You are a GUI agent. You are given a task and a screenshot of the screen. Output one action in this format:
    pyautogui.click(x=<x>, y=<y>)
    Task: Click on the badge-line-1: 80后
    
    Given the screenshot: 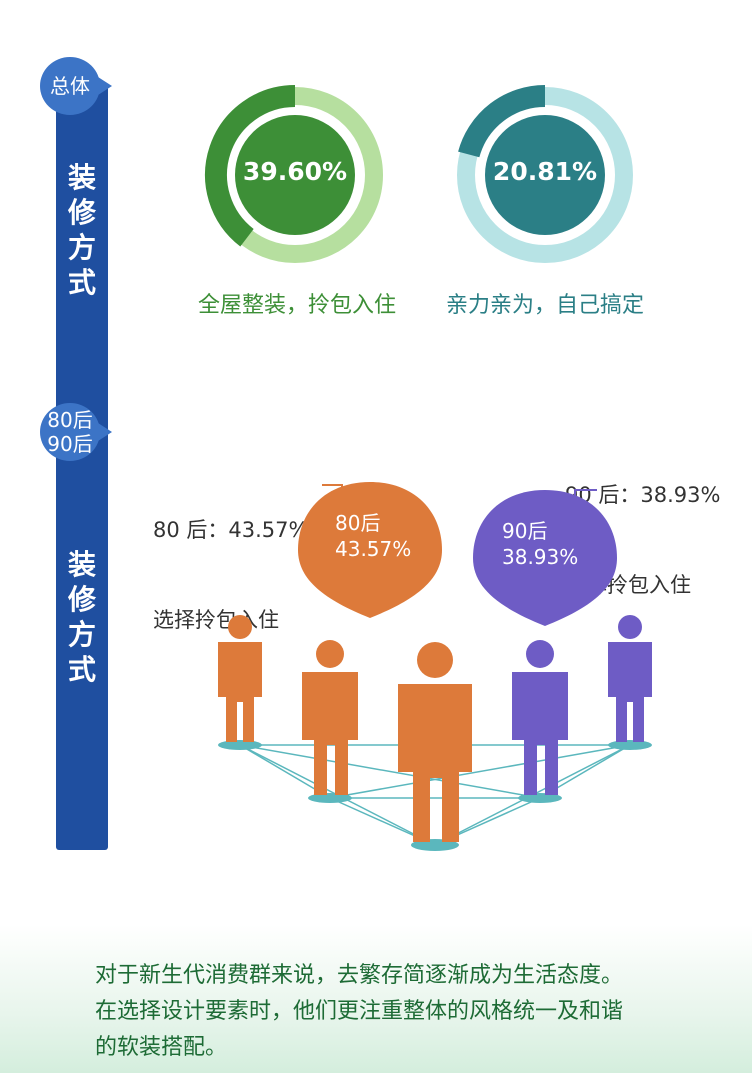 What is the action you would take?
    pyautogui.click(x=70, y=420)
    